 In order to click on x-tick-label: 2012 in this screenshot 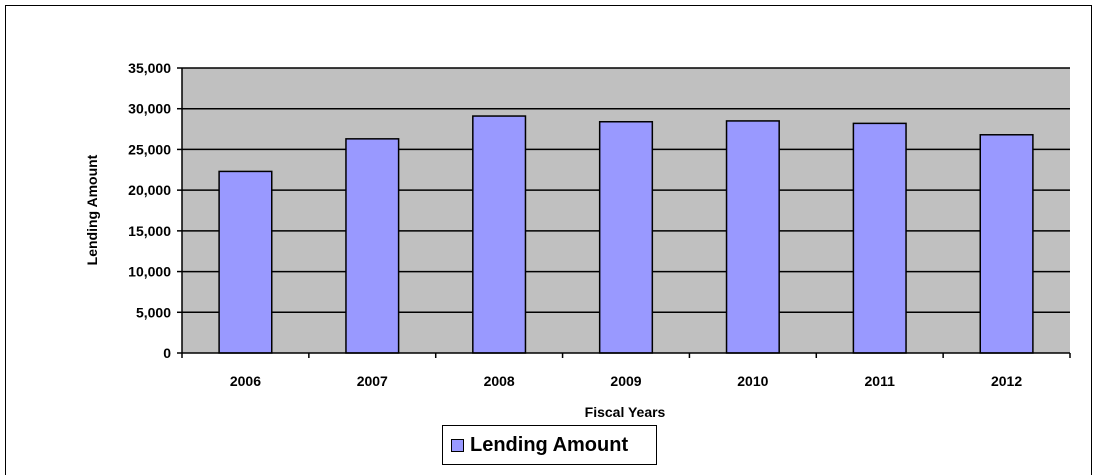, I will do `click(1006, 381)`.